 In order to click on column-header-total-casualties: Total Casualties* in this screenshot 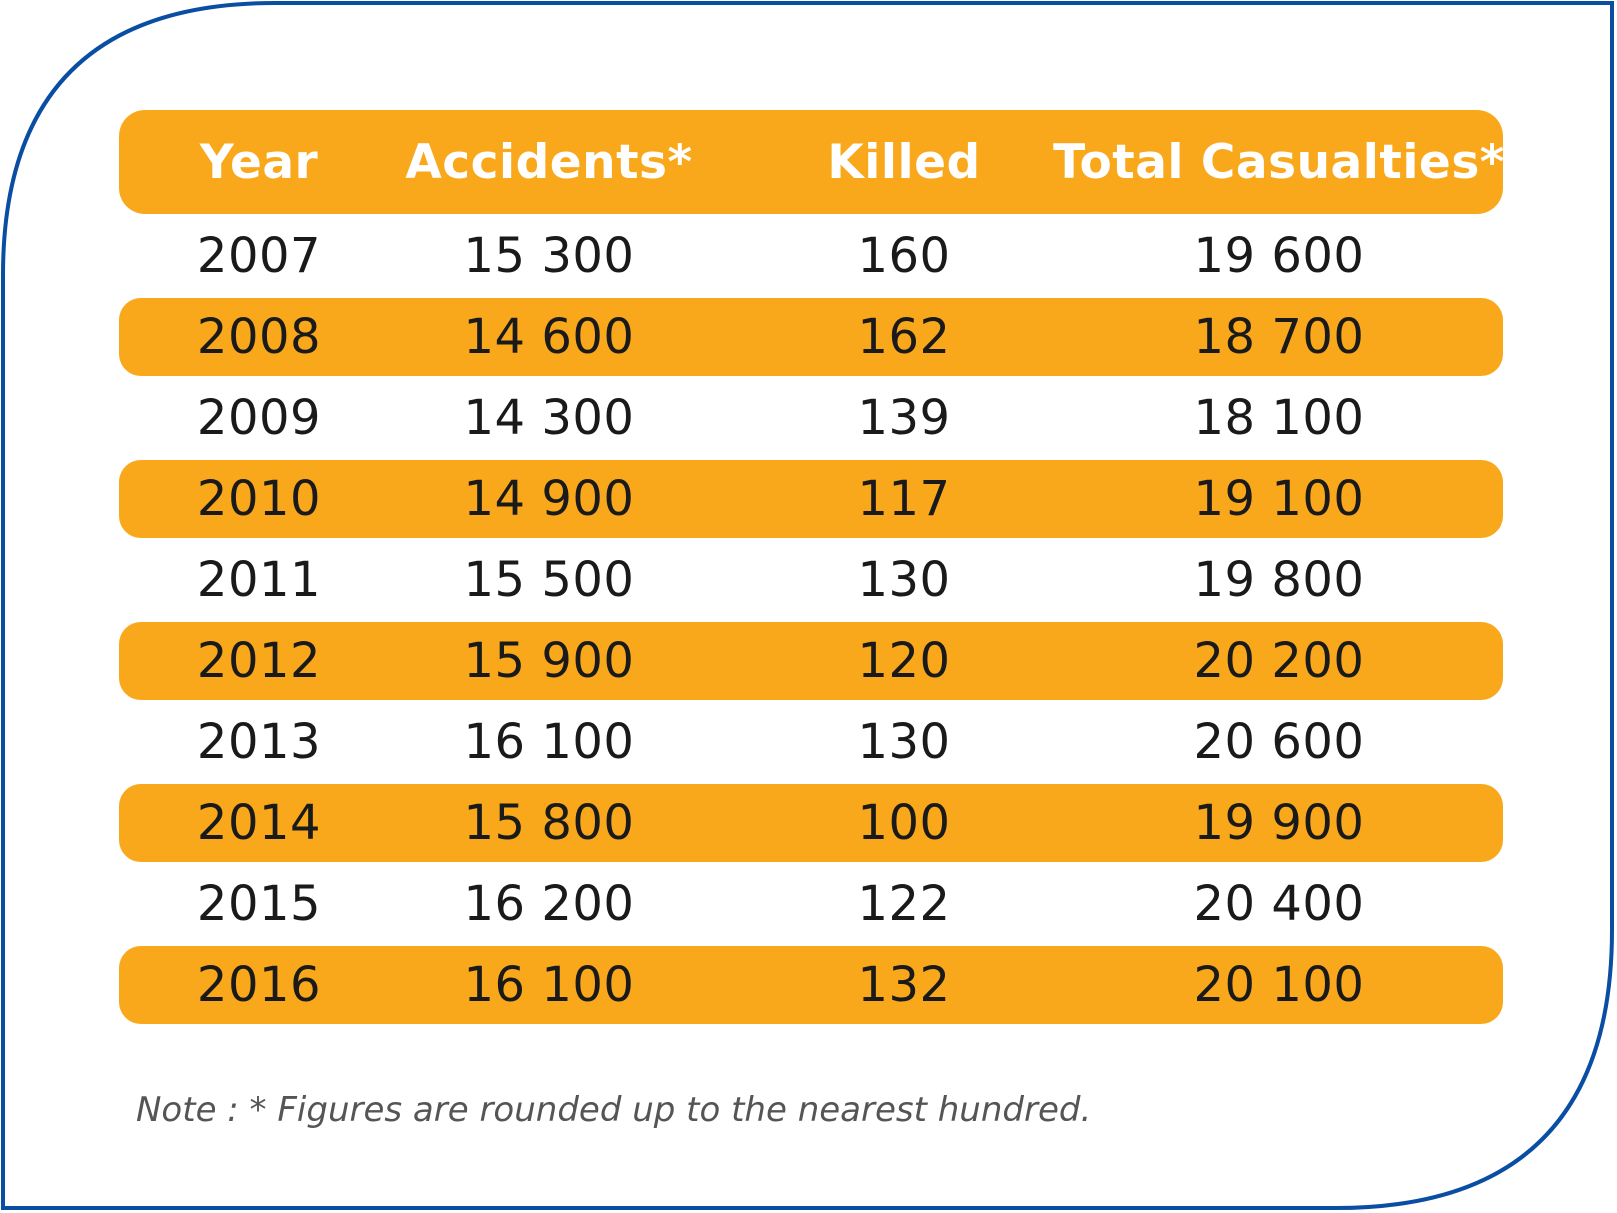, I will do `click(1279, 162)`.